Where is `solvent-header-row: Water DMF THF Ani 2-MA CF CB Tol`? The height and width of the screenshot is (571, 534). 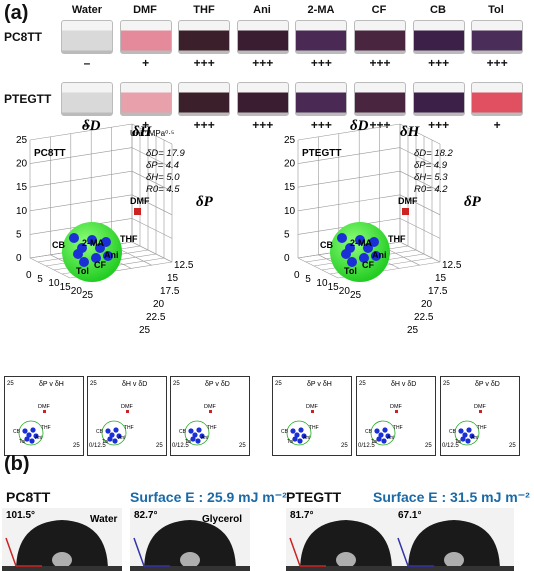 solvent-header-row: Water DMF THF Ani 2-MA CF CB Tol is located at coordinates (293, 11).